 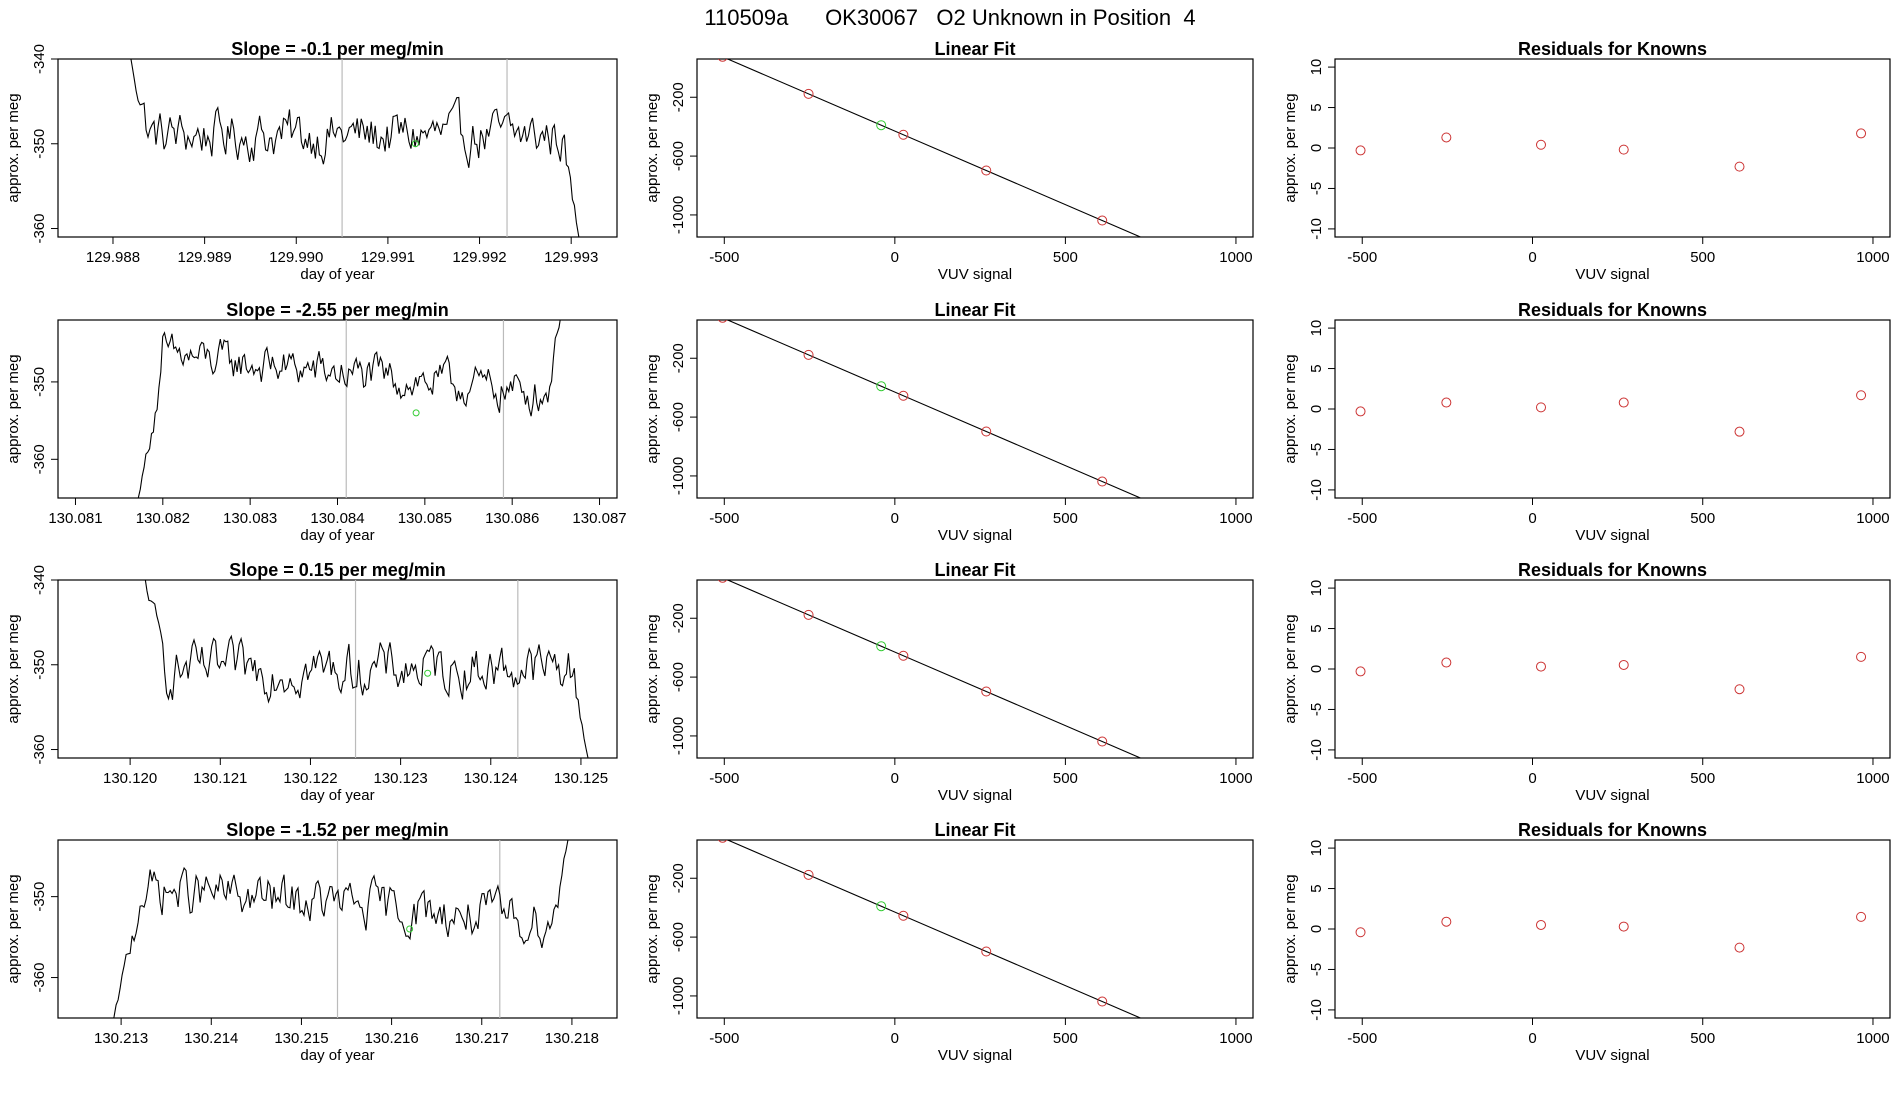 I want to click on x-tick-label: 129.993, so click(x=571, y=257).